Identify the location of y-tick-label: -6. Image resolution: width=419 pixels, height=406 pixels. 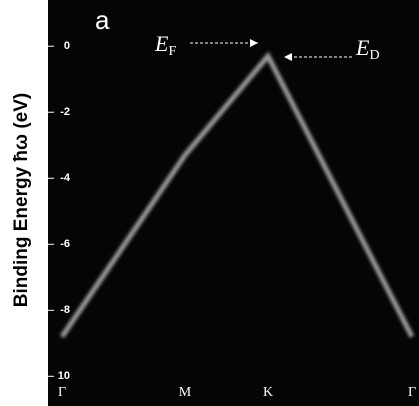
(65, 244).